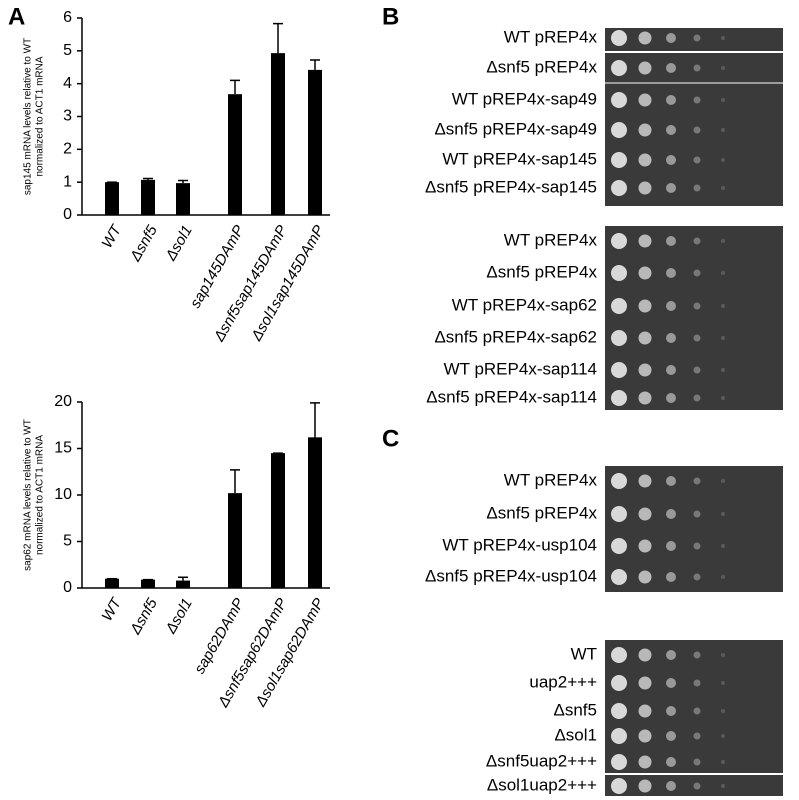 Image resolution: width=799 pixels, height=800 pixels. What do you see at coordinates (511, 575) in the screenshot?
I see `strain-label: Δsnf5 pREP4x-usp104` at bounding box center [511, 575].